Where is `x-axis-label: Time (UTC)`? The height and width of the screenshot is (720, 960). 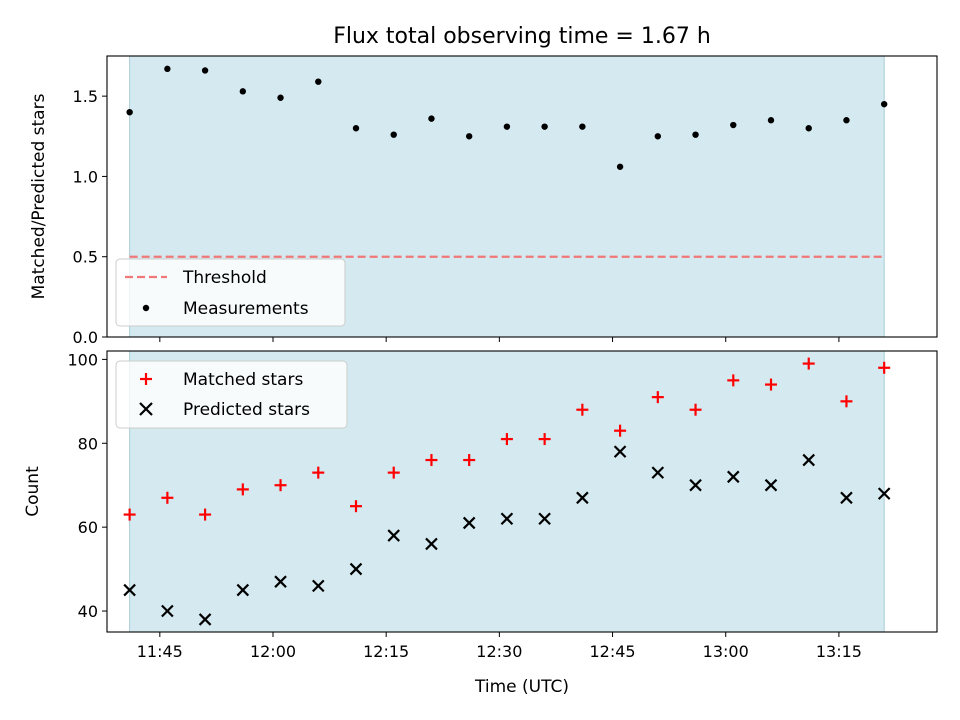 x-axis-label: Time (UTC) is located at coordinates (521, 687).